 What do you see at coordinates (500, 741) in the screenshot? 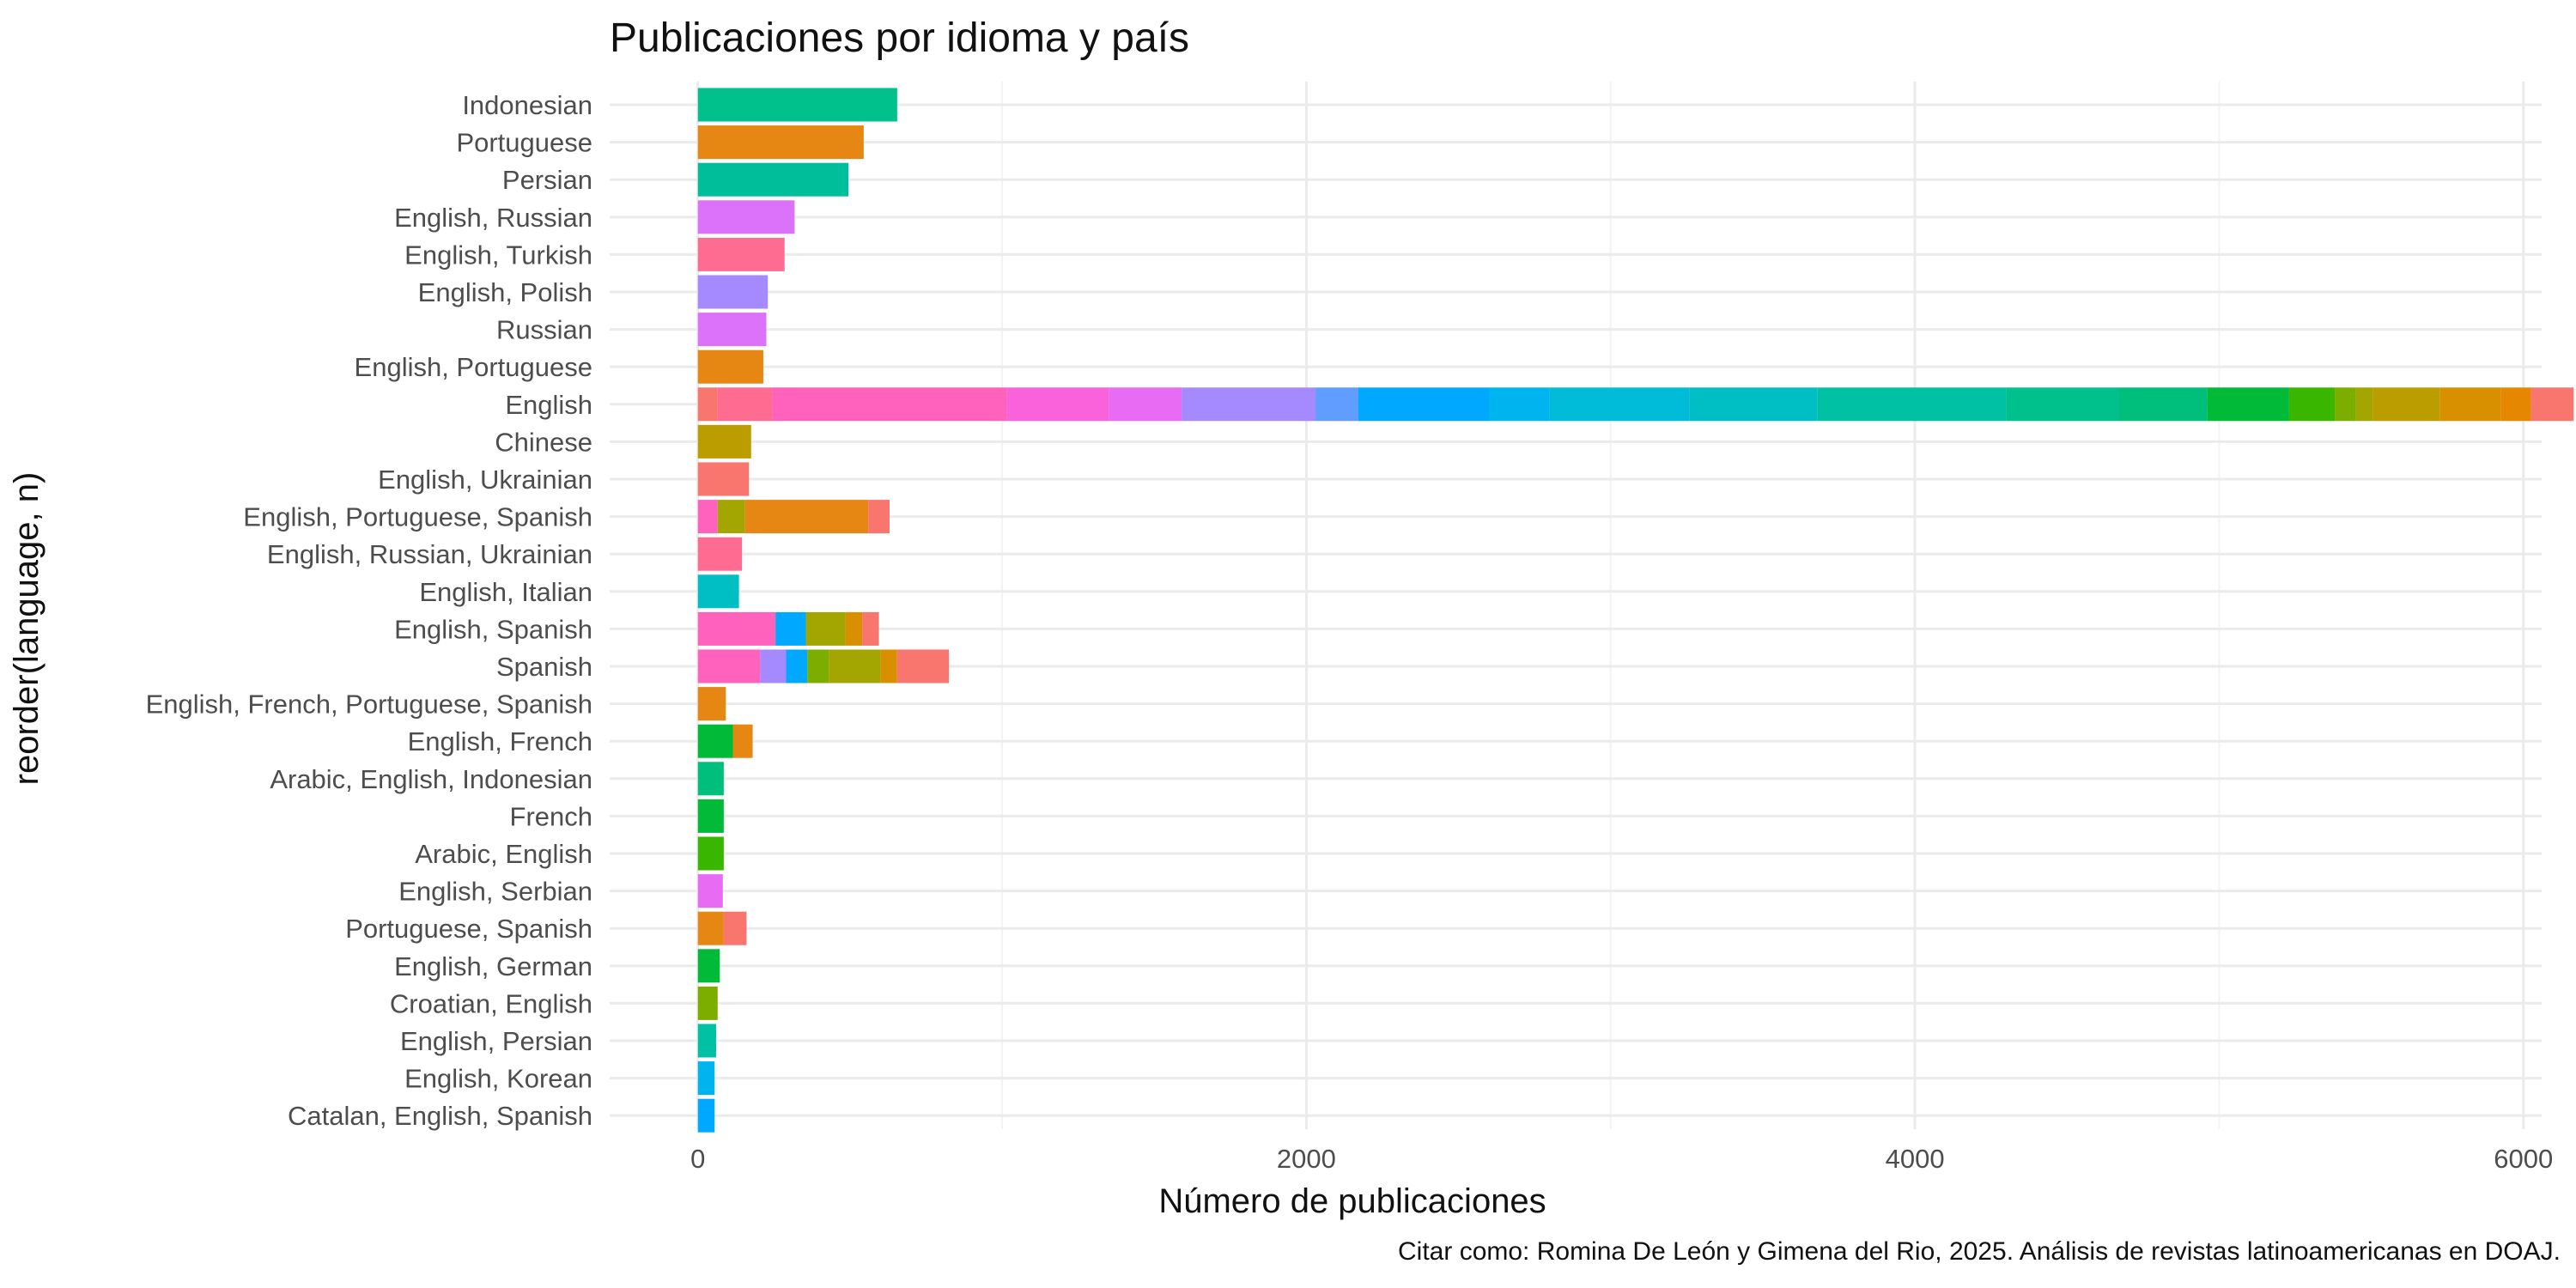
I see `y-tick-label: English, French` at bounding box center [500, 741].